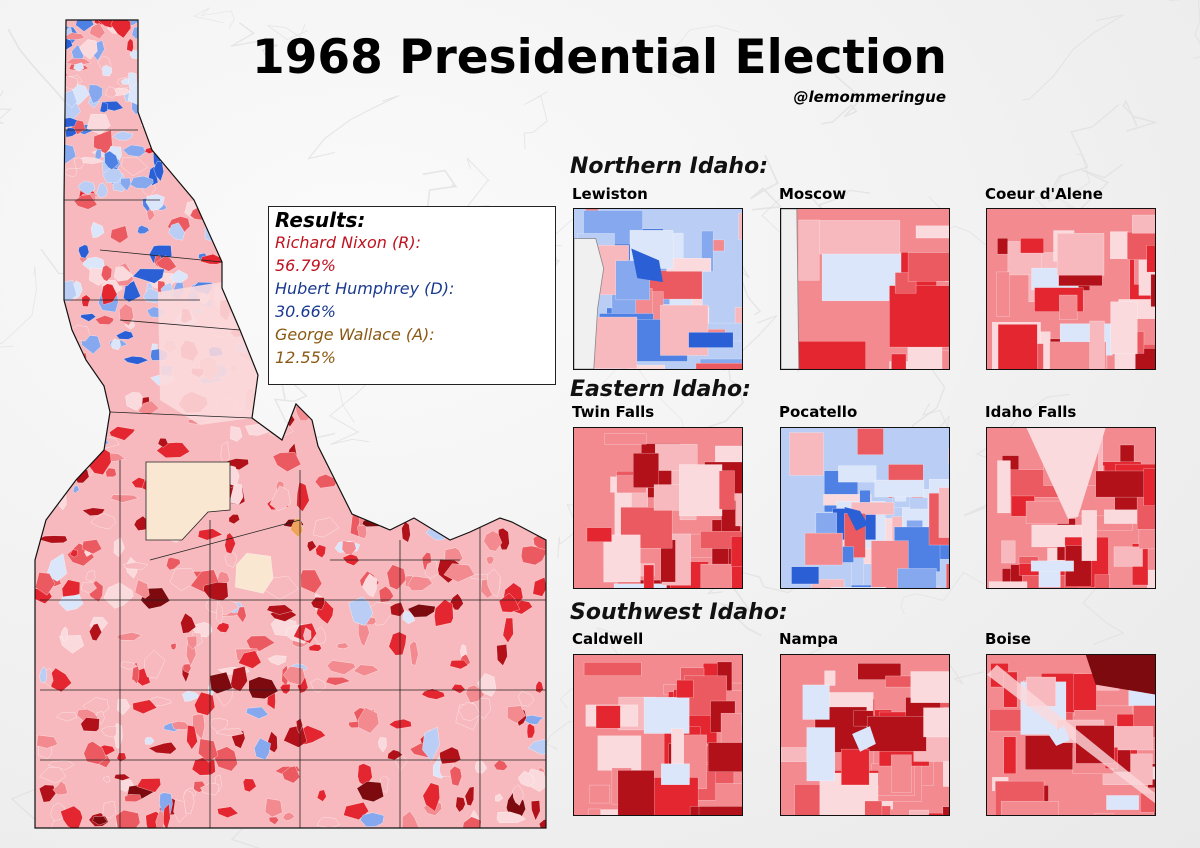 This screenshot has width=1200, height=848. I want to click on lewiston-precincts, so click(658, 289).